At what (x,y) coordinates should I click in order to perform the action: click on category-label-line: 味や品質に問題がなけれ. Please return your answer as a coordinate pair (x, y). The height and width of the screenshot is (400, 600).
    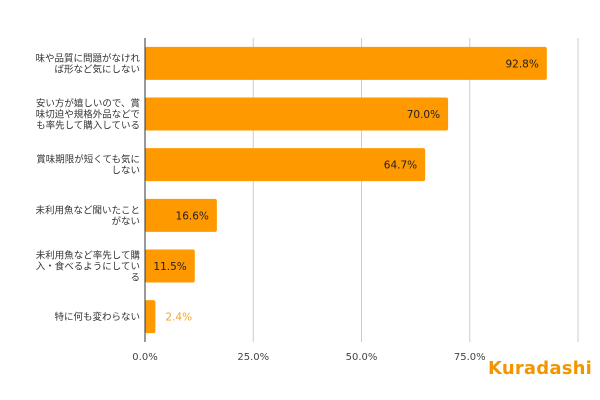
    Looking at the image, I should click on (87, 58).